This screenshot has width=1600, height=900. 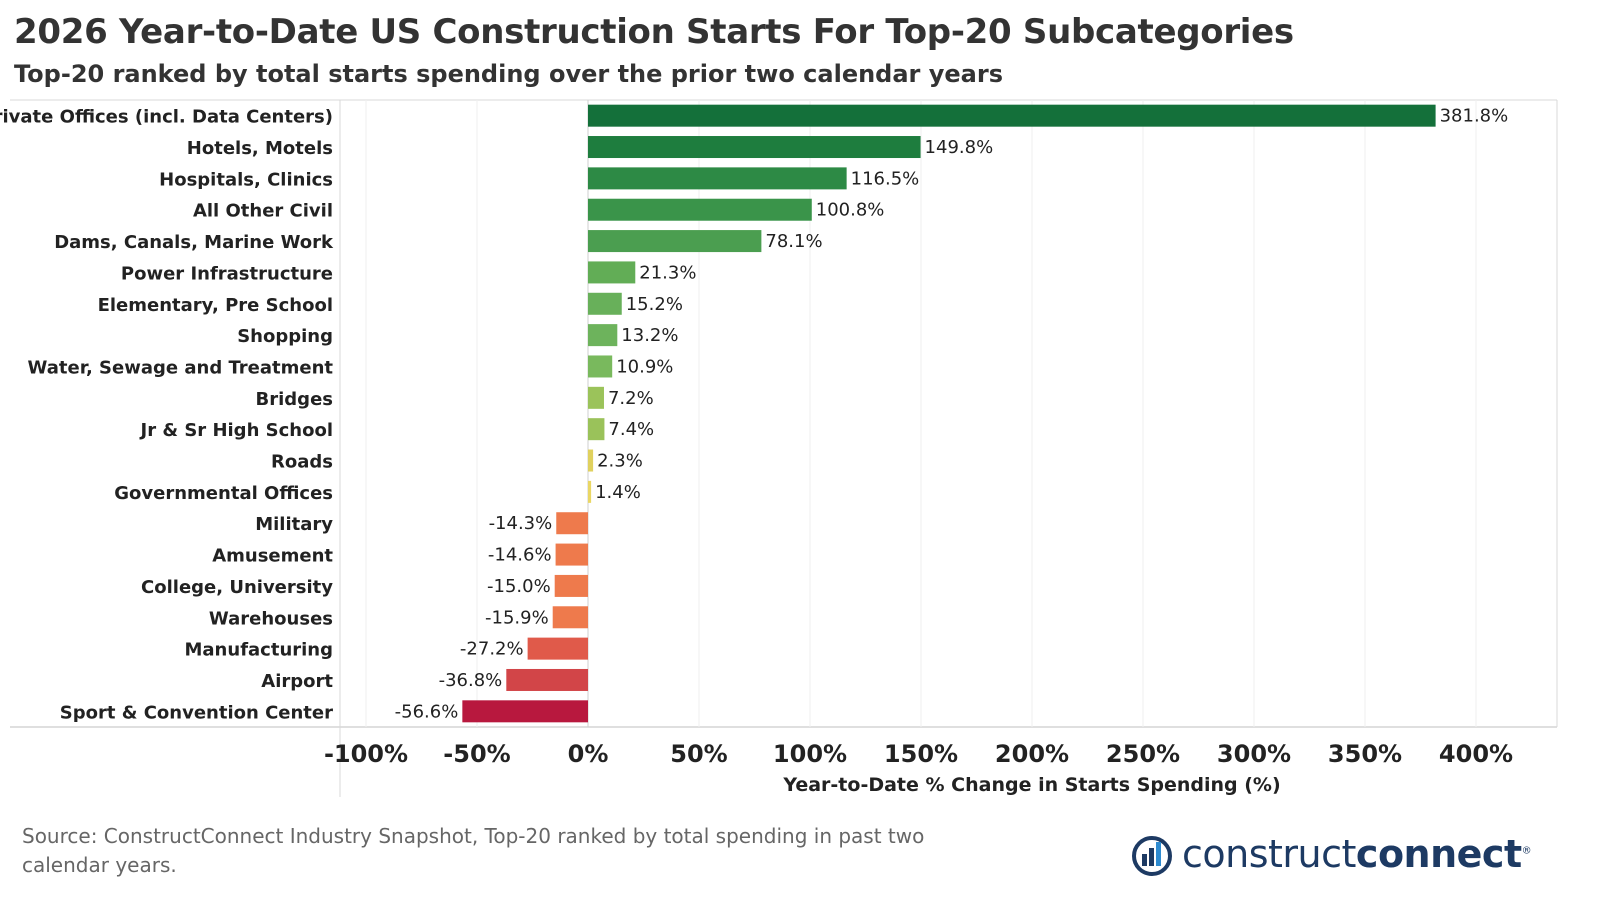 I want to click on category-label: Jr & Sr High School, so click(x=236, y=430).